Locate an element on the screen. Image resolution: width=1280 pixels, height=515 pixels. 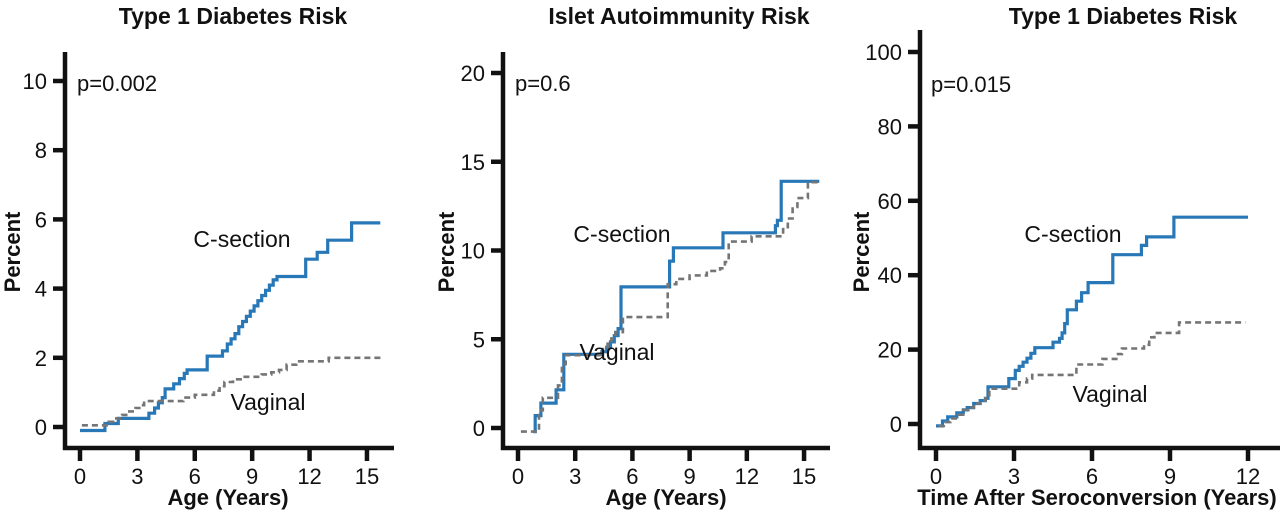
p-value-annotation: p=0.015 is located at coordinates (971, 84).